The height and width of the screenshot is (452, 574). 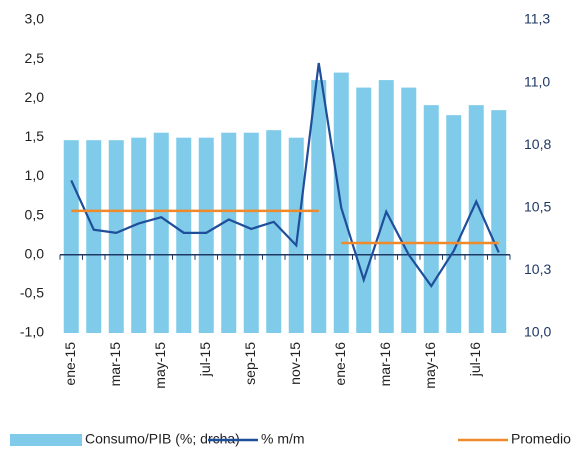 What do you see at coordinates (35, 175) in the screenshot?
I see `y-tick-label: 1,0` at bounding box center [35, 175].